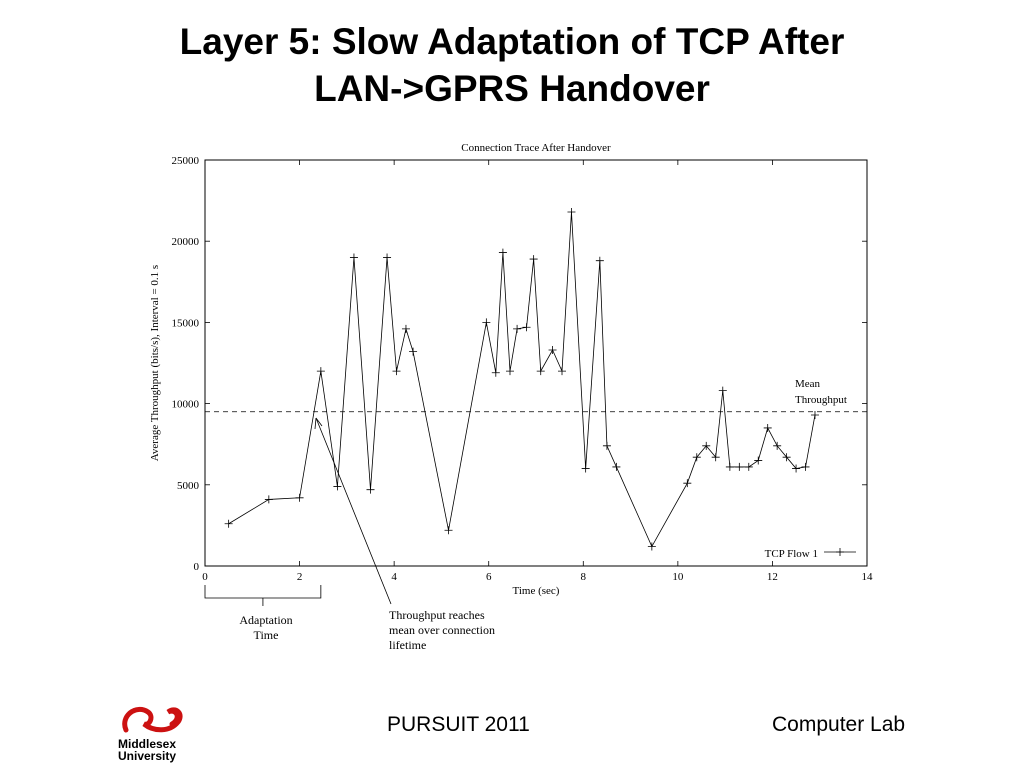 The width and height of the screenshot is (1024, 768). I want to click on x-tick-label: 0, so click(205, 577).